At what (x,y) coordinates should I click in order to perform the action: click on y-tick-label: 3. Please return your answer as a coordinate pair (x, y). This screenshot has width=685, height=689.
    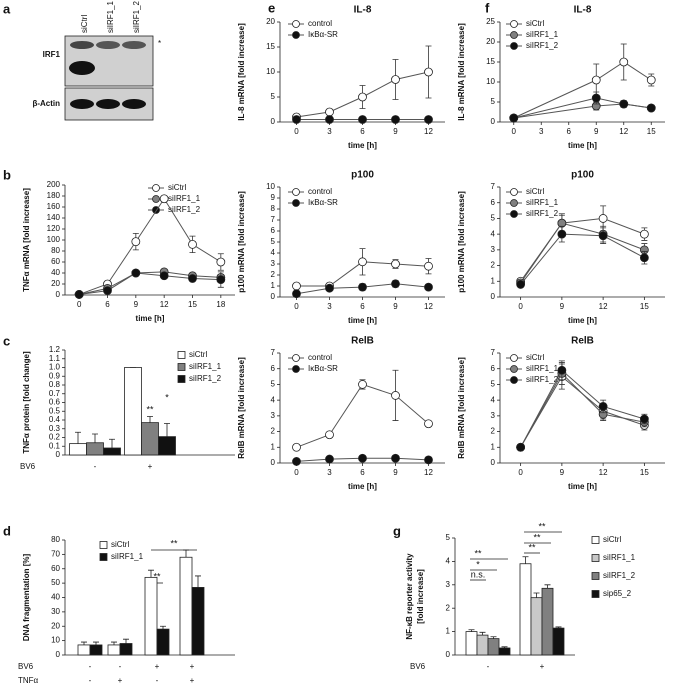
    Looking at the image, I should click on (493, 249).